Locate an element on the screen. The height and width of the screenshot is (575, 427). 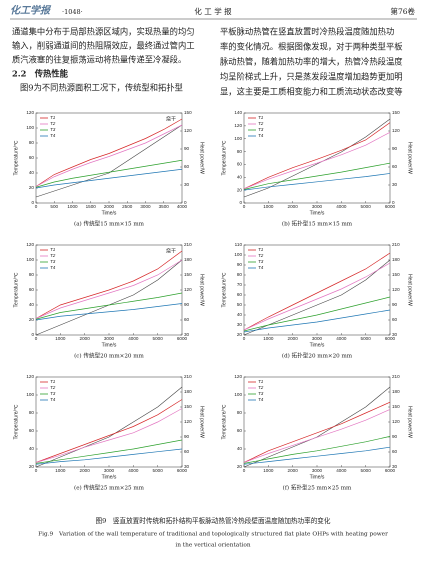
body-line: 质汽液塞的往复振荡运动将热量传递至冷凝段。 is located at coordinates (99, 60).